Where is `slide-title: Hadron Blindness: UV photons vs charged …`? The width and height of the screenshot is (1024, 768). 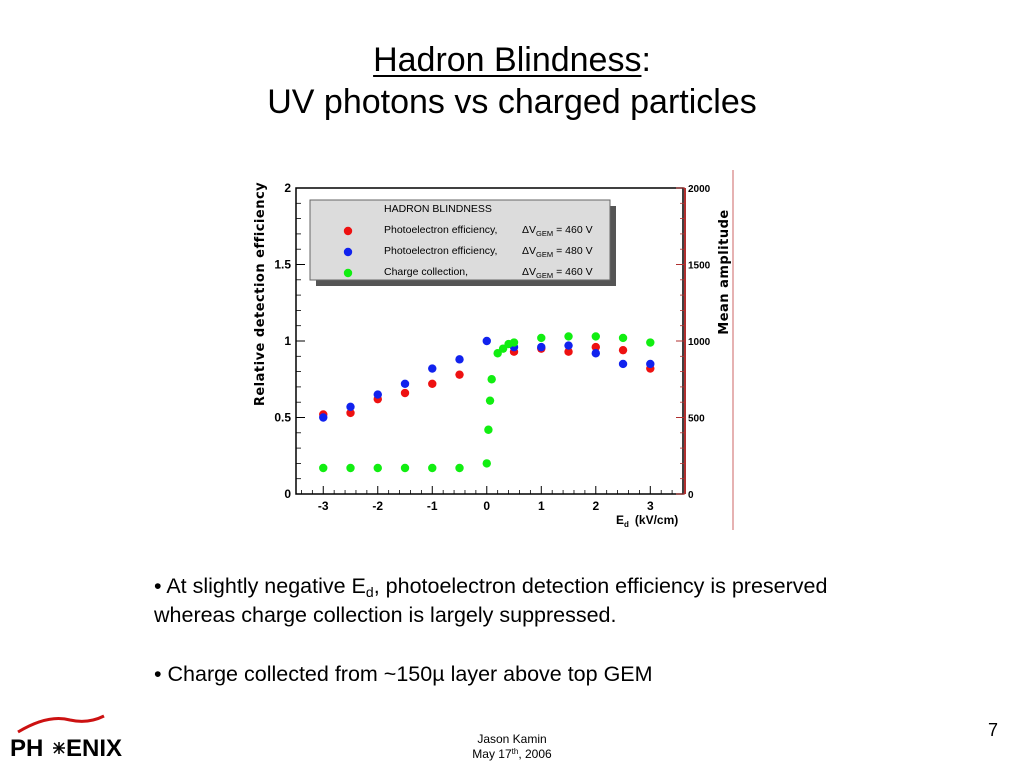
slide-title: Hadron Blindness: UV photons vs charged … is located at coordinates (512, 81).